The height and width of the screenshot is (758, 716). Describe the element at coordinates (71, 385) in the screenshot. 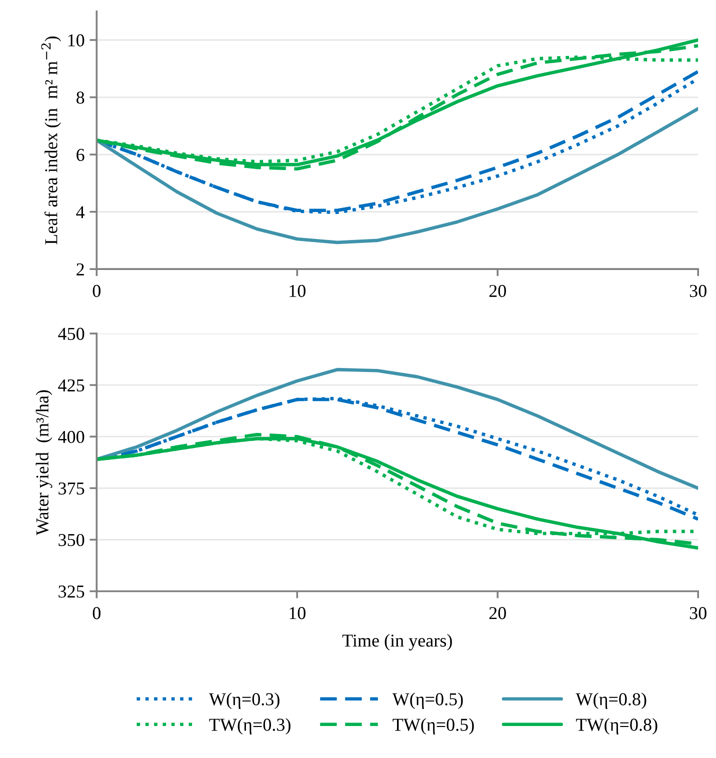

I see `y-tick-label: 425` at that location.